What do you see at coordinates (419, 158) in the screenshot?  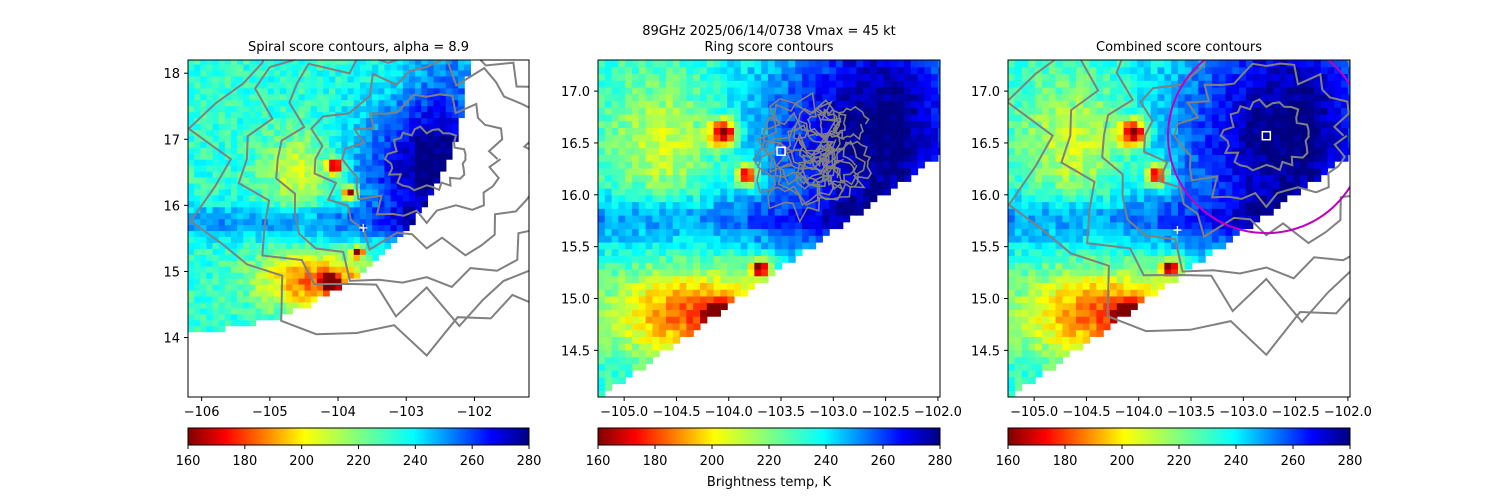 I see `contour-line` at bounding box center [419, 158].